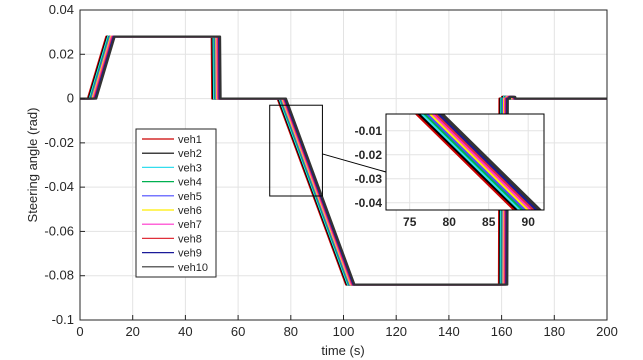  I want to click on x-tick-label: 140, so click(449, 331).